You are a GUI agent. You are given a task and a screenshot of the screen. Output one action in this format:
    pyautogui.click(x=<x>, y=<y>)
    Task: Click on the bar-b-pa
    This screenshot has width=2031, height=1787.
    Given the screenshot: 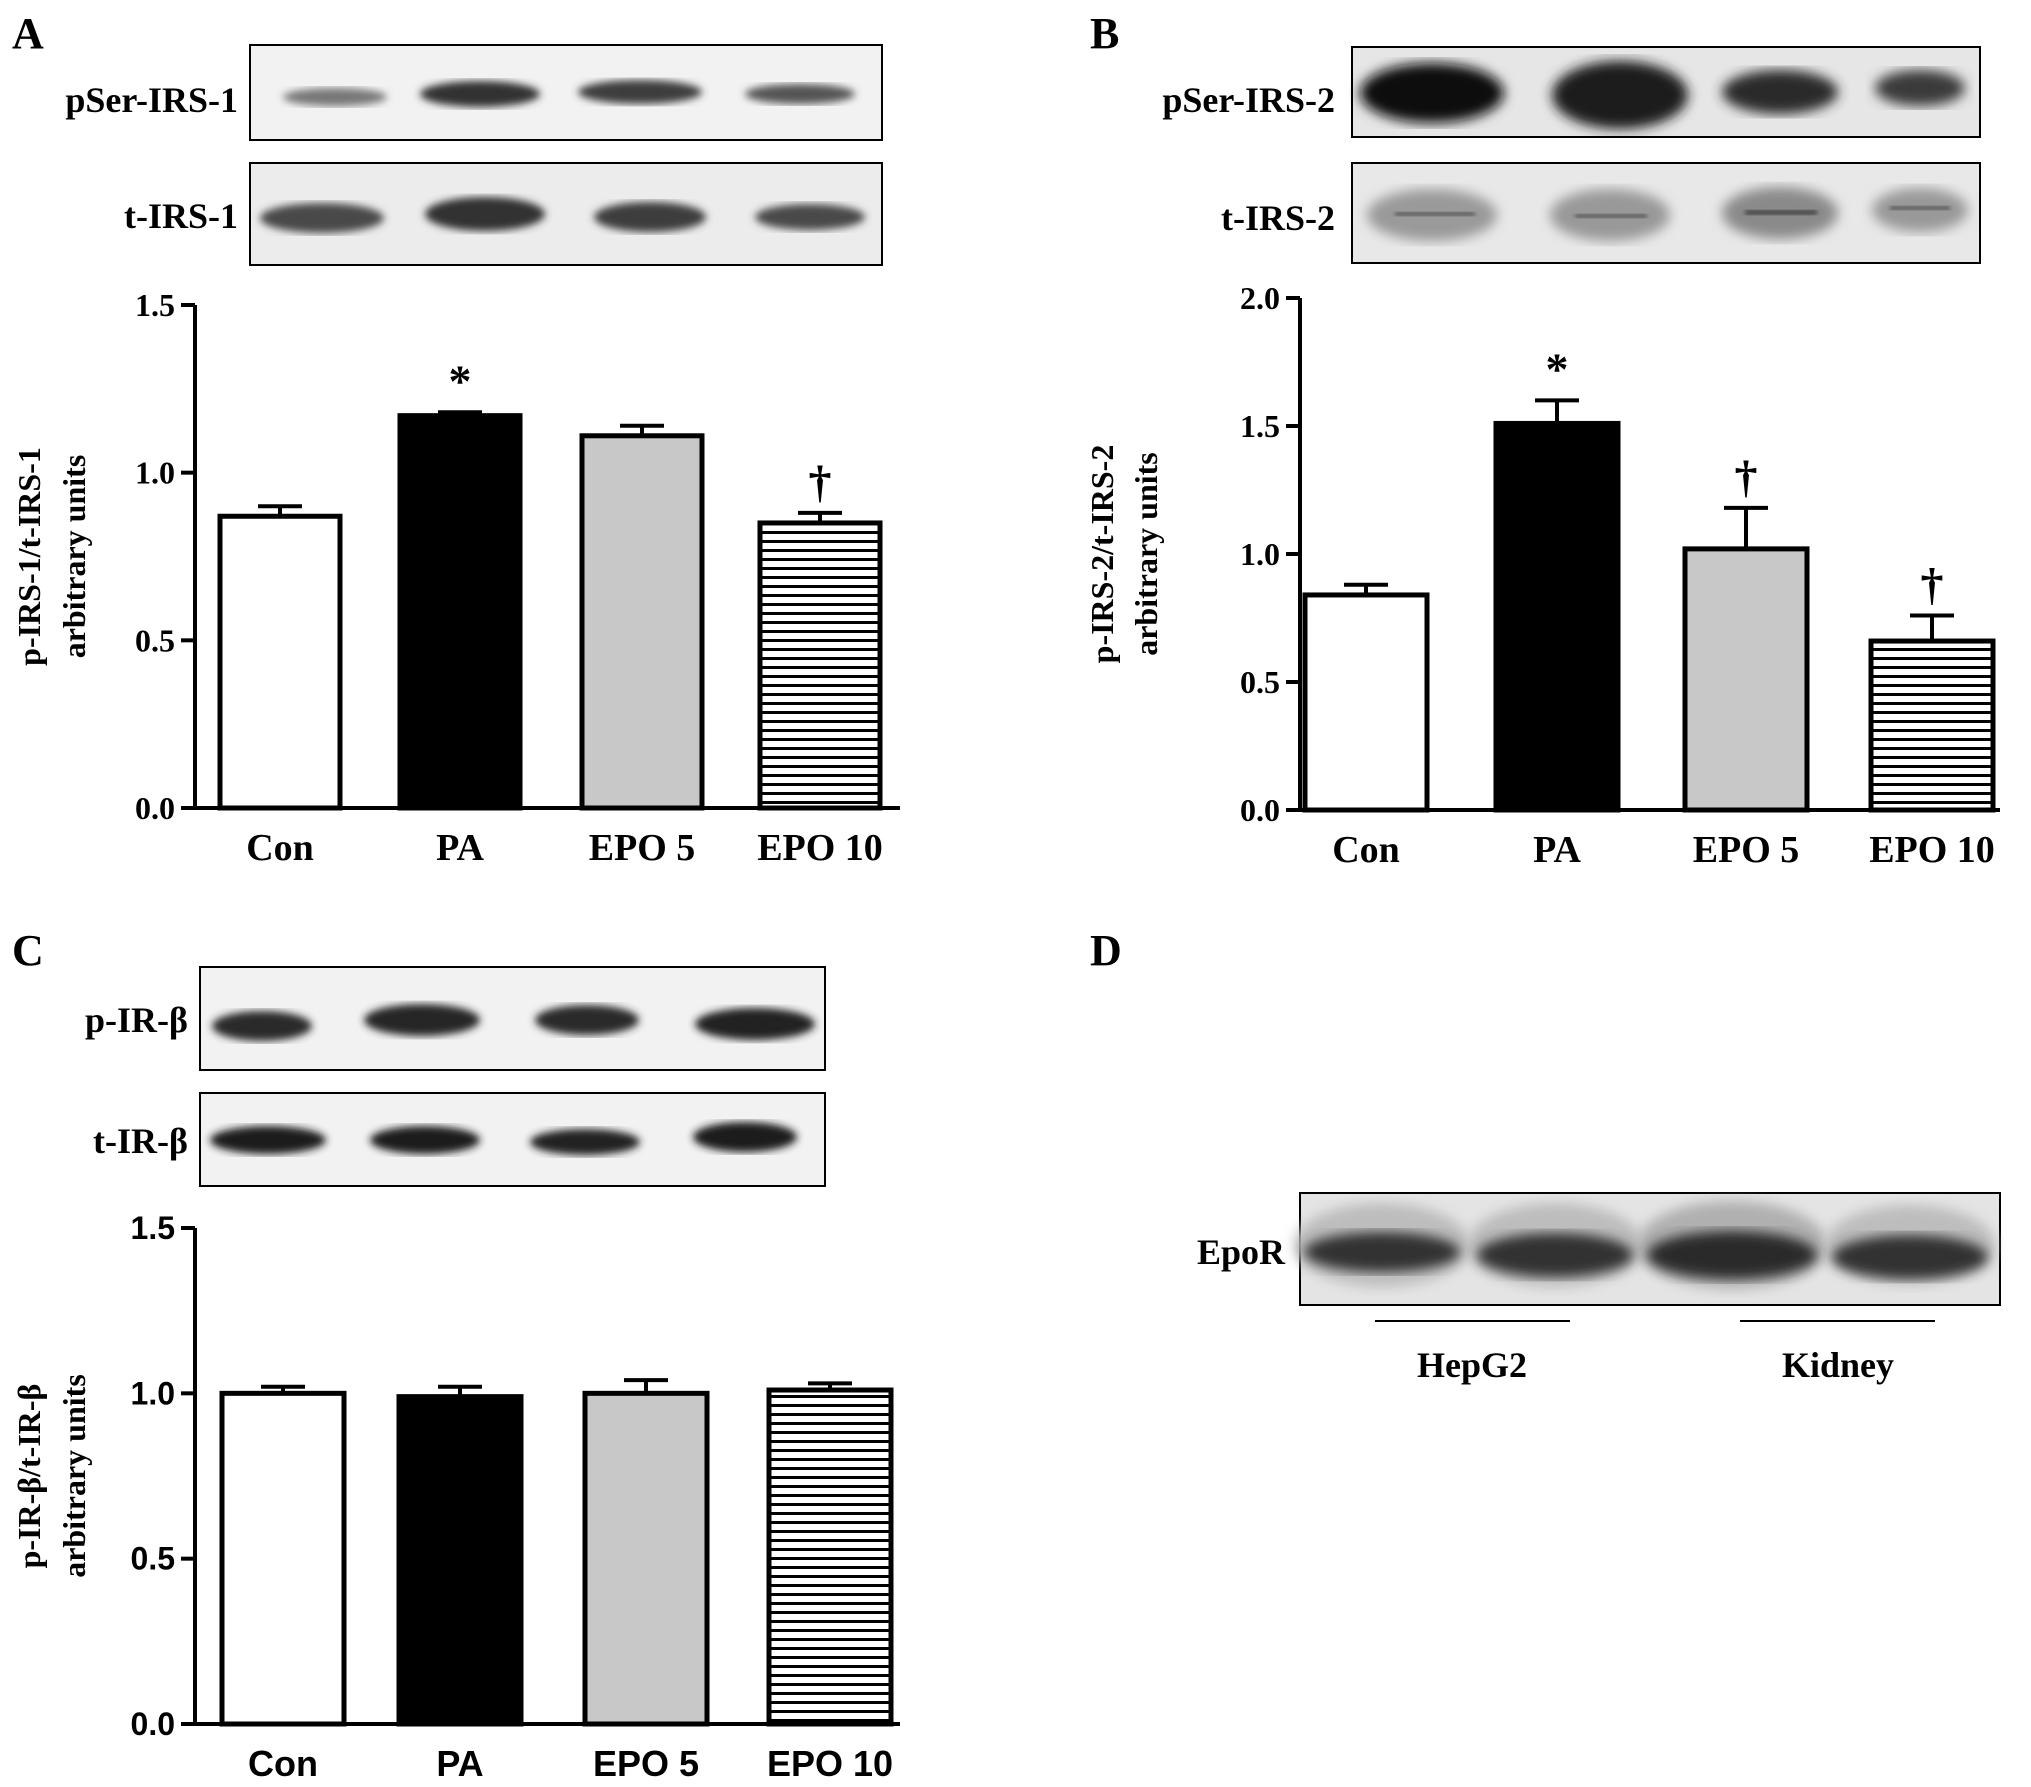 What is the action you would take?
    pyautogui.click(x=1557, y=616)
    